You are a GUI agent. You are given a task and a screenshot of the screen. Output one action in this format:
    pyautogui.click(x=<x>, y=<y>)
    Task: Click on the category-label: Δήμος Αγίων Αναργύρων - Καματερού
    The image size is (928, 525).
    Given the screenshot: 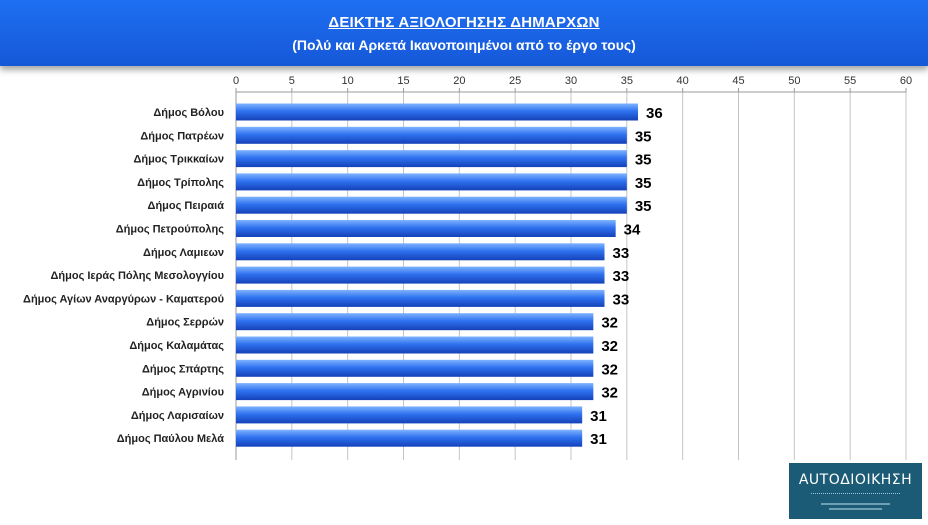 What is the action you would take?
    pyautogui.click(x=123, y=299)
    